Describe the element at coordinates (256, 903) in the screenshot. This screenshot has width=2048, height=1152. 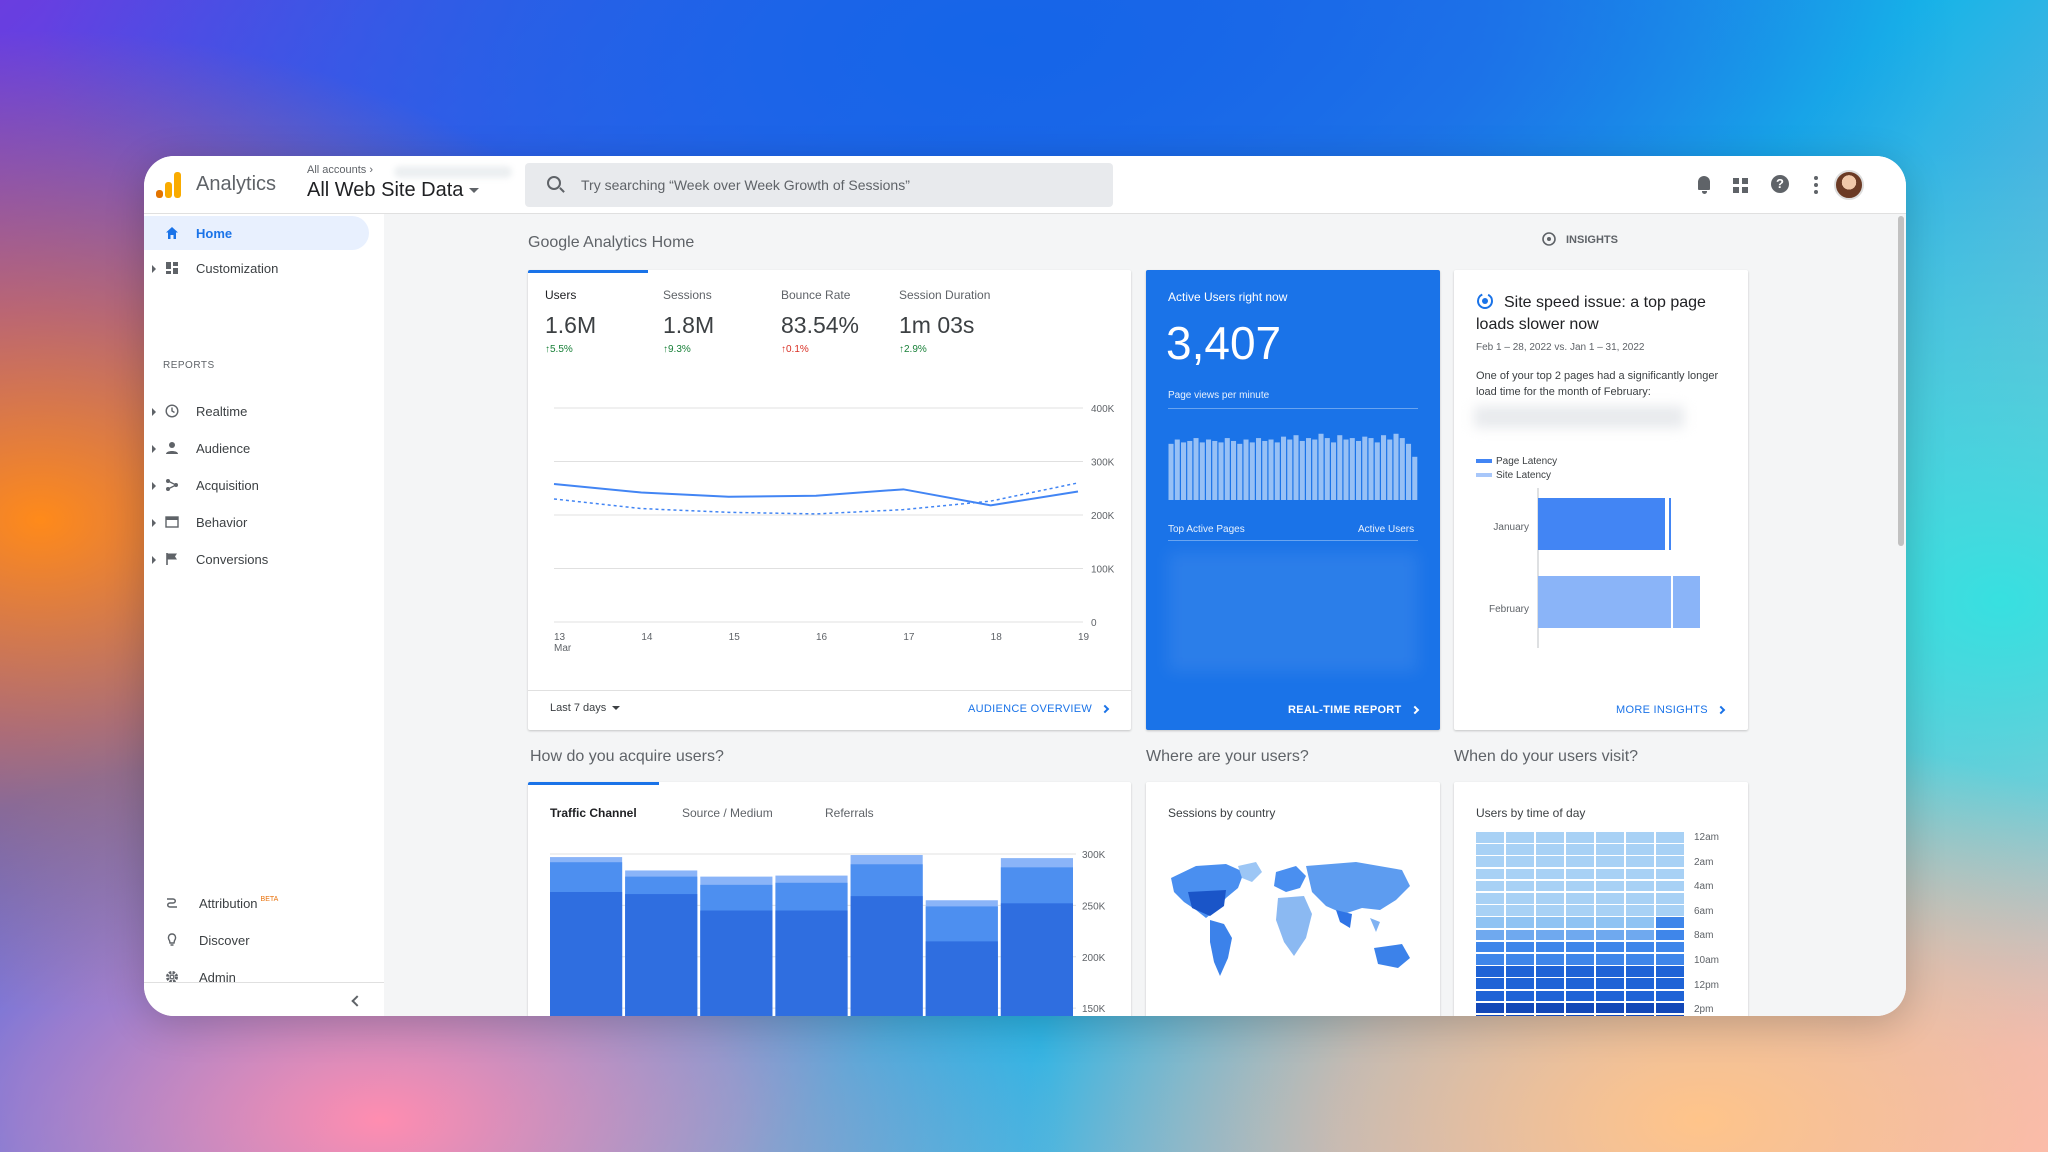
I see `sidebar-item-attribution: Attribution BETA` at that location.